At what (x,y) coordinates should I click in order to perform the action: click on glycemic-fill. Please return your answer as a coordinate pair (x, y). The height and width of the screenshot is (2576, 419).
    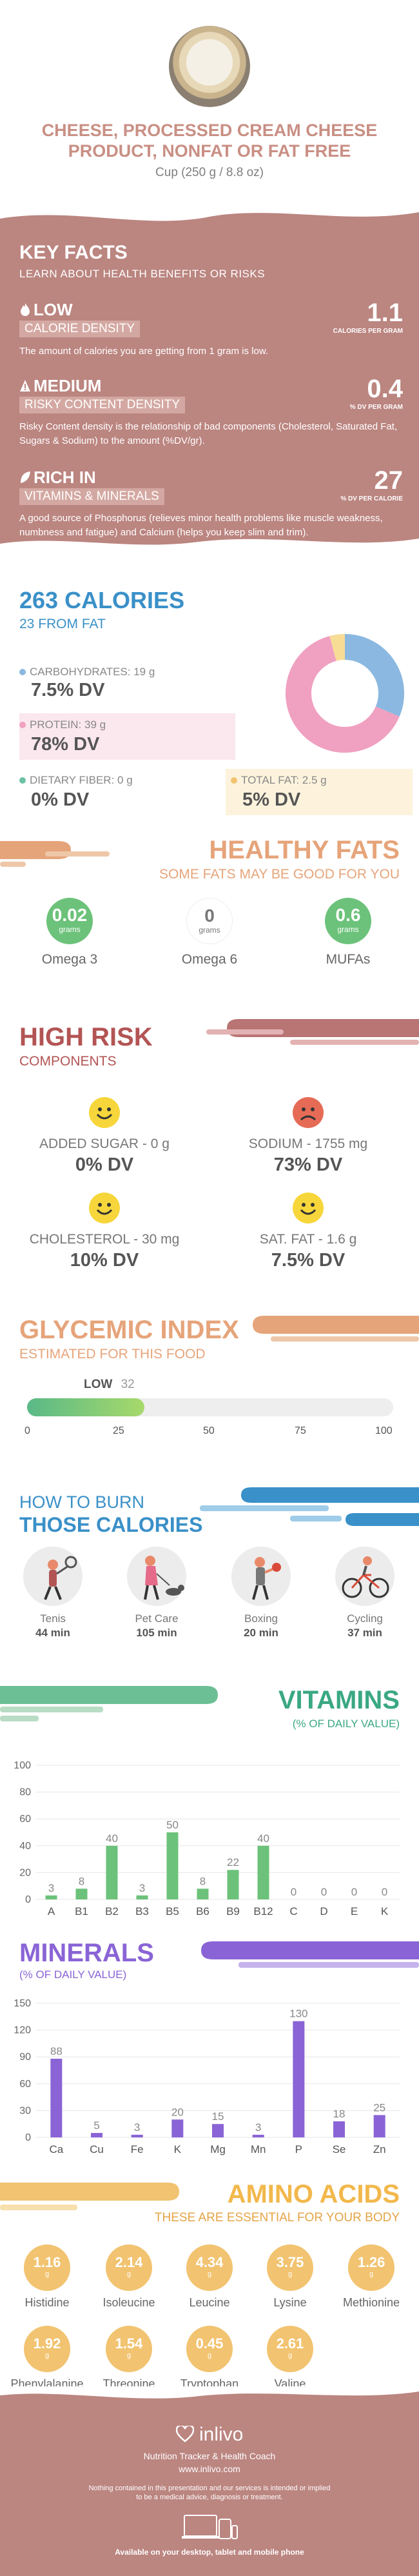
    Looking at the image, I should click on (85, 1407).